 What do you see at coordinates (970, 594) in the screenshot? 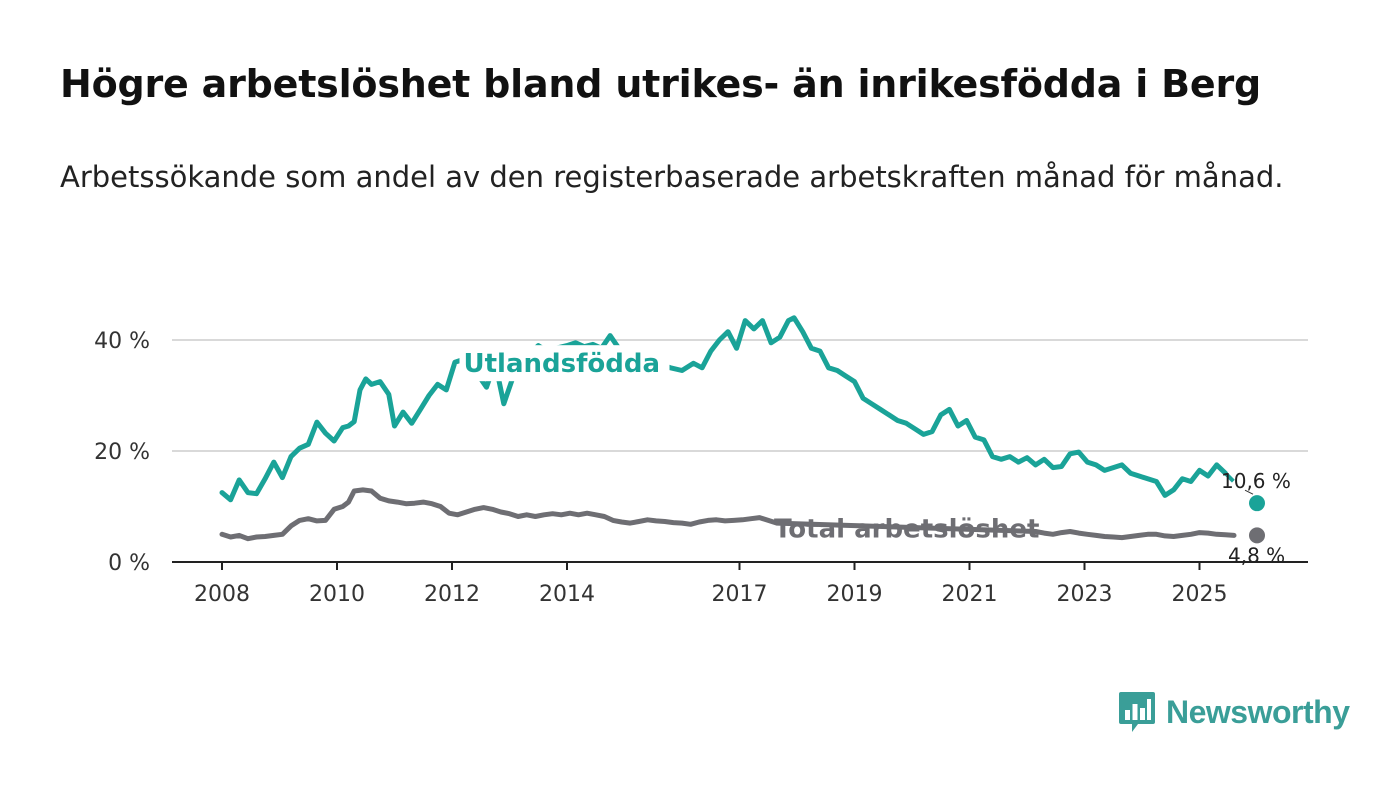
I see `x-tick-label: 2021` at bounding box center [970, 594].